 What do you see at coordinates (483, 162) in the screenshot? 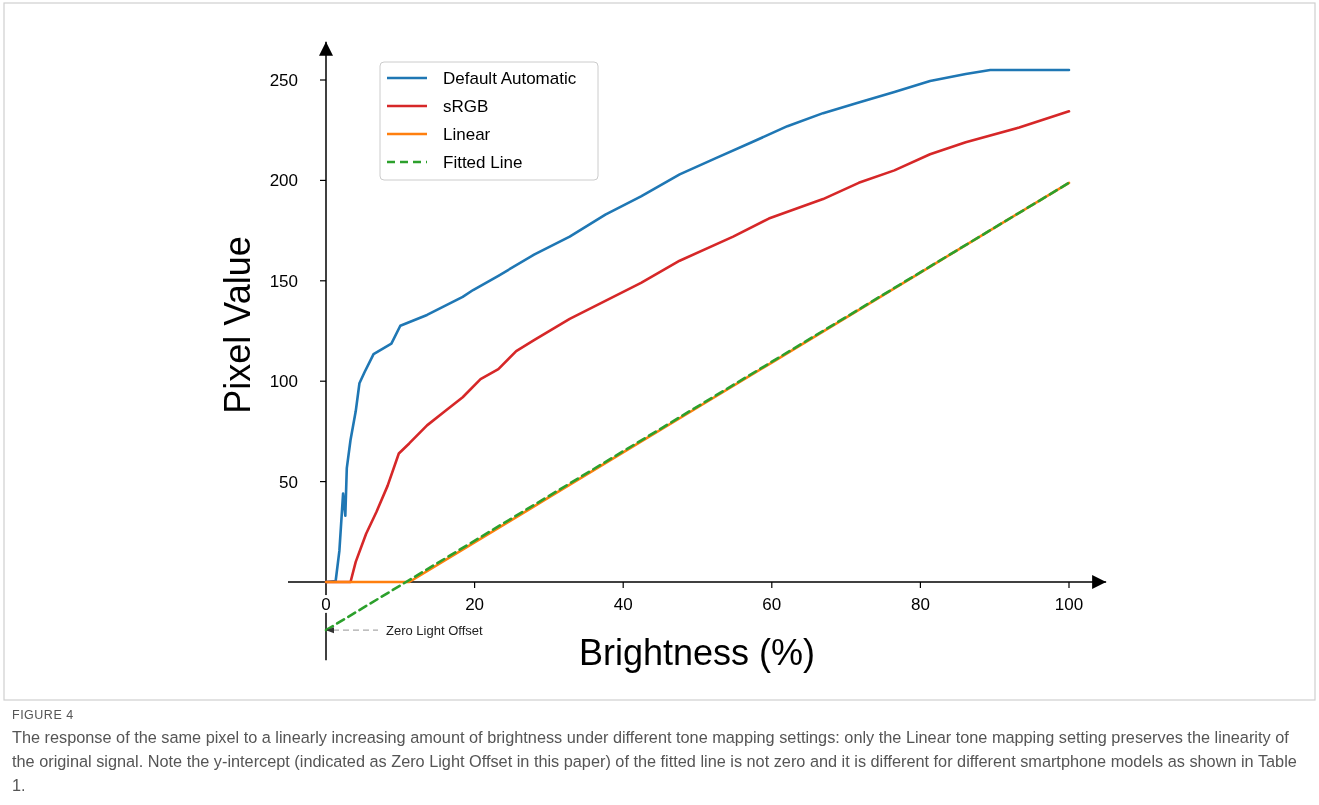
I see `legend-label: Fitted Line` at bounding box center [483, 162].